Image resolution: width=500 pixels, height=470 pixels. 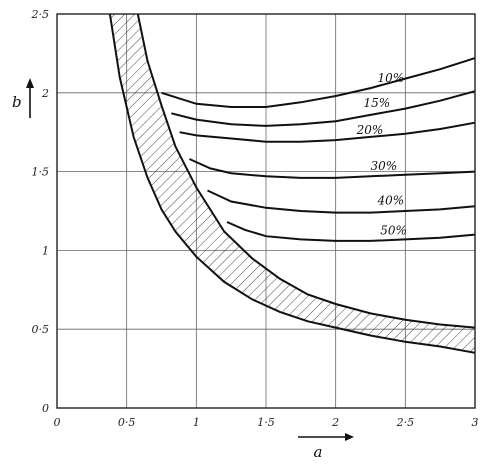 I want to click on y-tick-label-4: 2, so click(x=45, y=93).